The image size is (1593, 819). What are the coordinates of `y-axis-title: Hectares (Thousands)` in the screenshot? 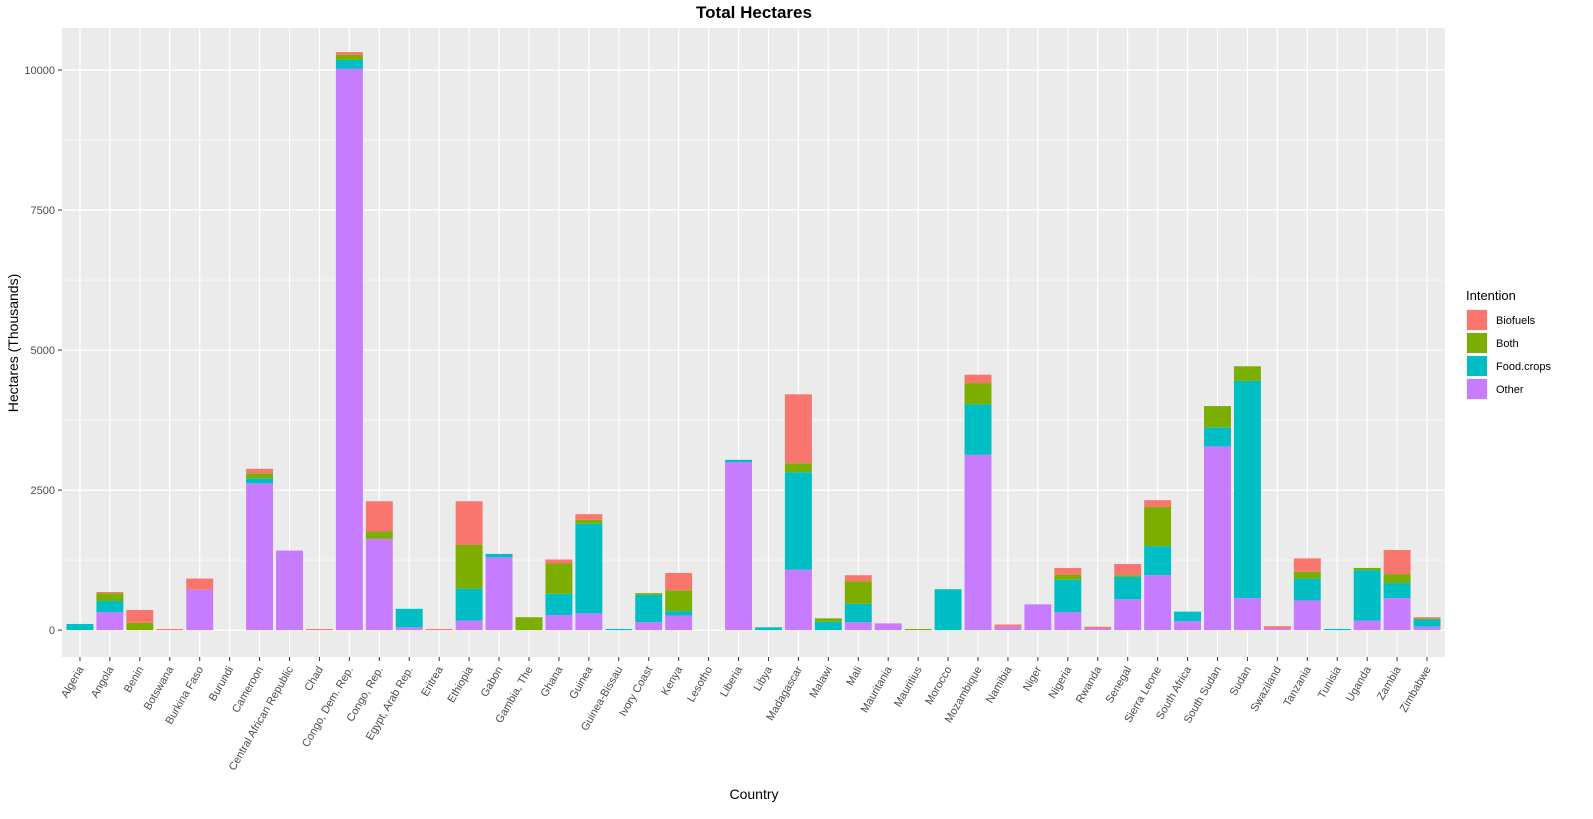 It's located at (13, 343).